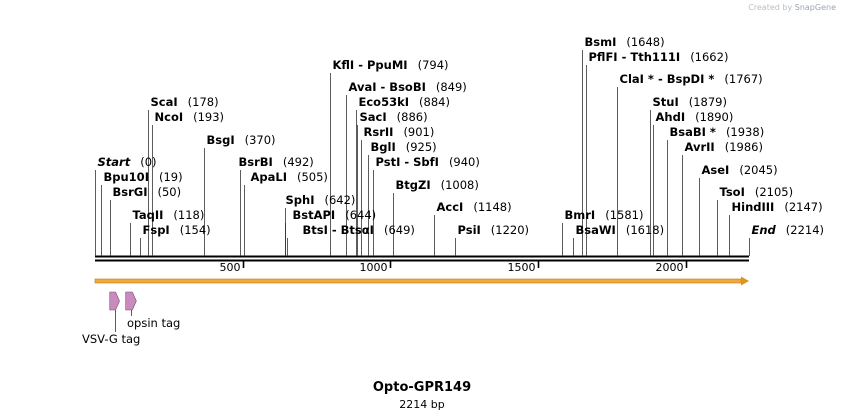 Image resolution: width=844 pixels, height=420 pixels. I want to click on site-label-end: End (2214), so click(788, 230).